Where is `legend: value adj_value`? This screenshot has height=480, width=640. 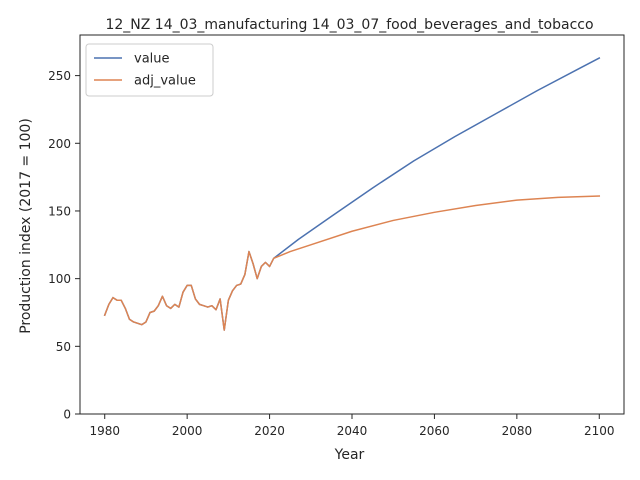
legend: value adj_value is located at coordinates (149, 70).